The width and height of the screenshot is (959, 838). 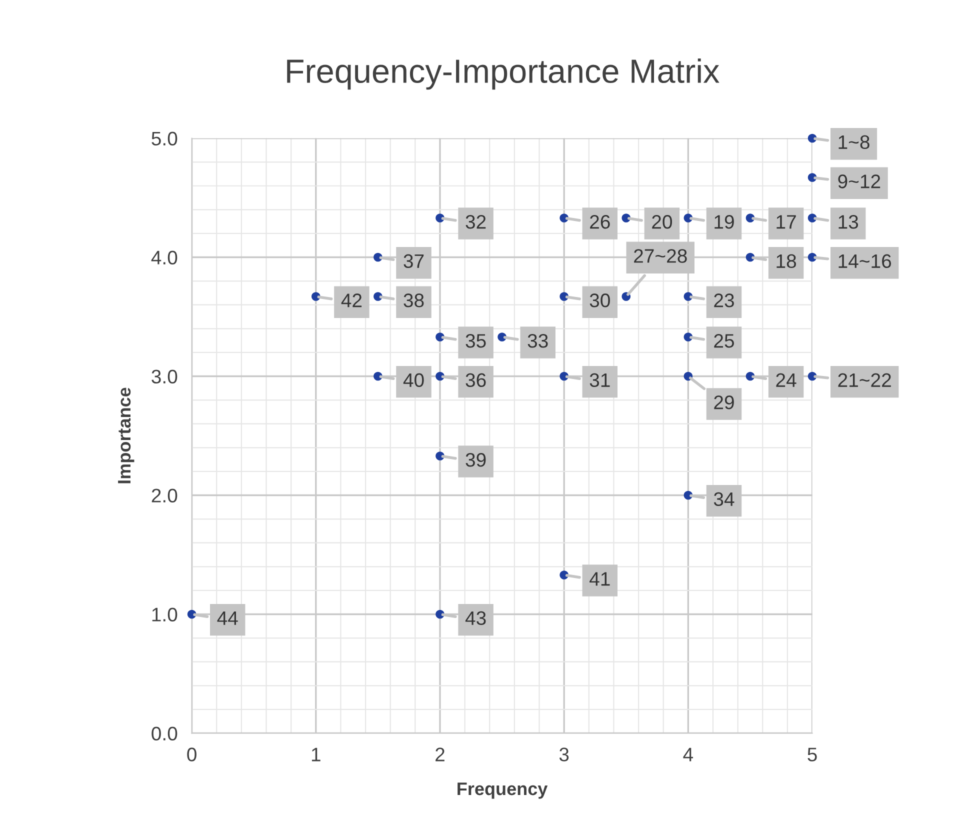 What do you see at coordinates (476, 222) in the screenshot?
I see `annotation: 32` at bounding box center [476, 222].